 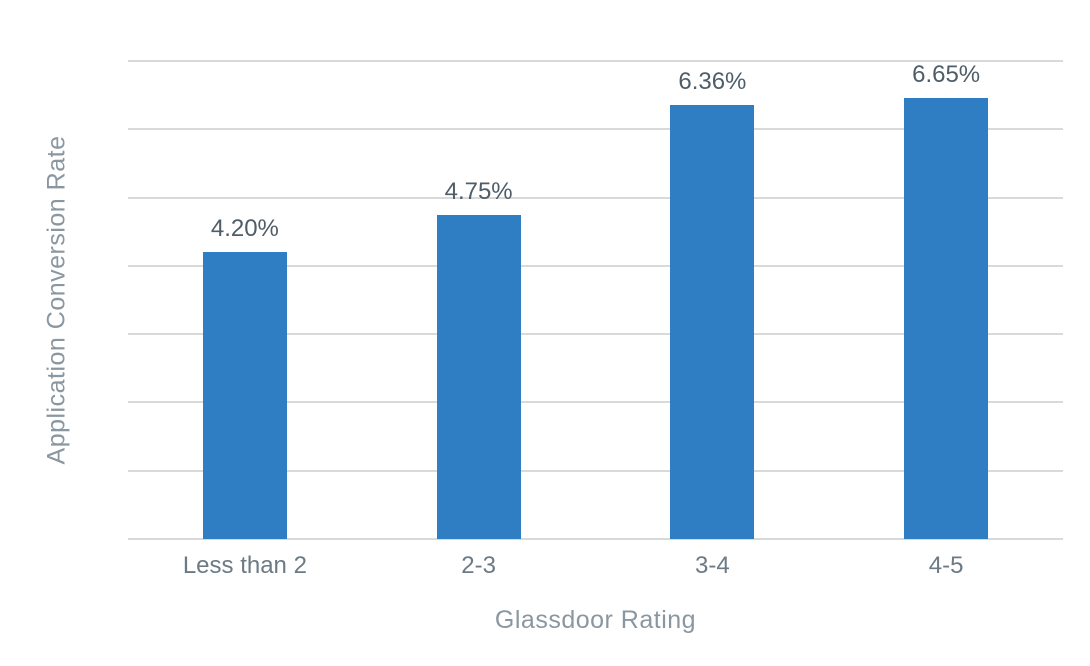 I want to click on x-tick-2-3: 2-3, so click(x=478, y=565).